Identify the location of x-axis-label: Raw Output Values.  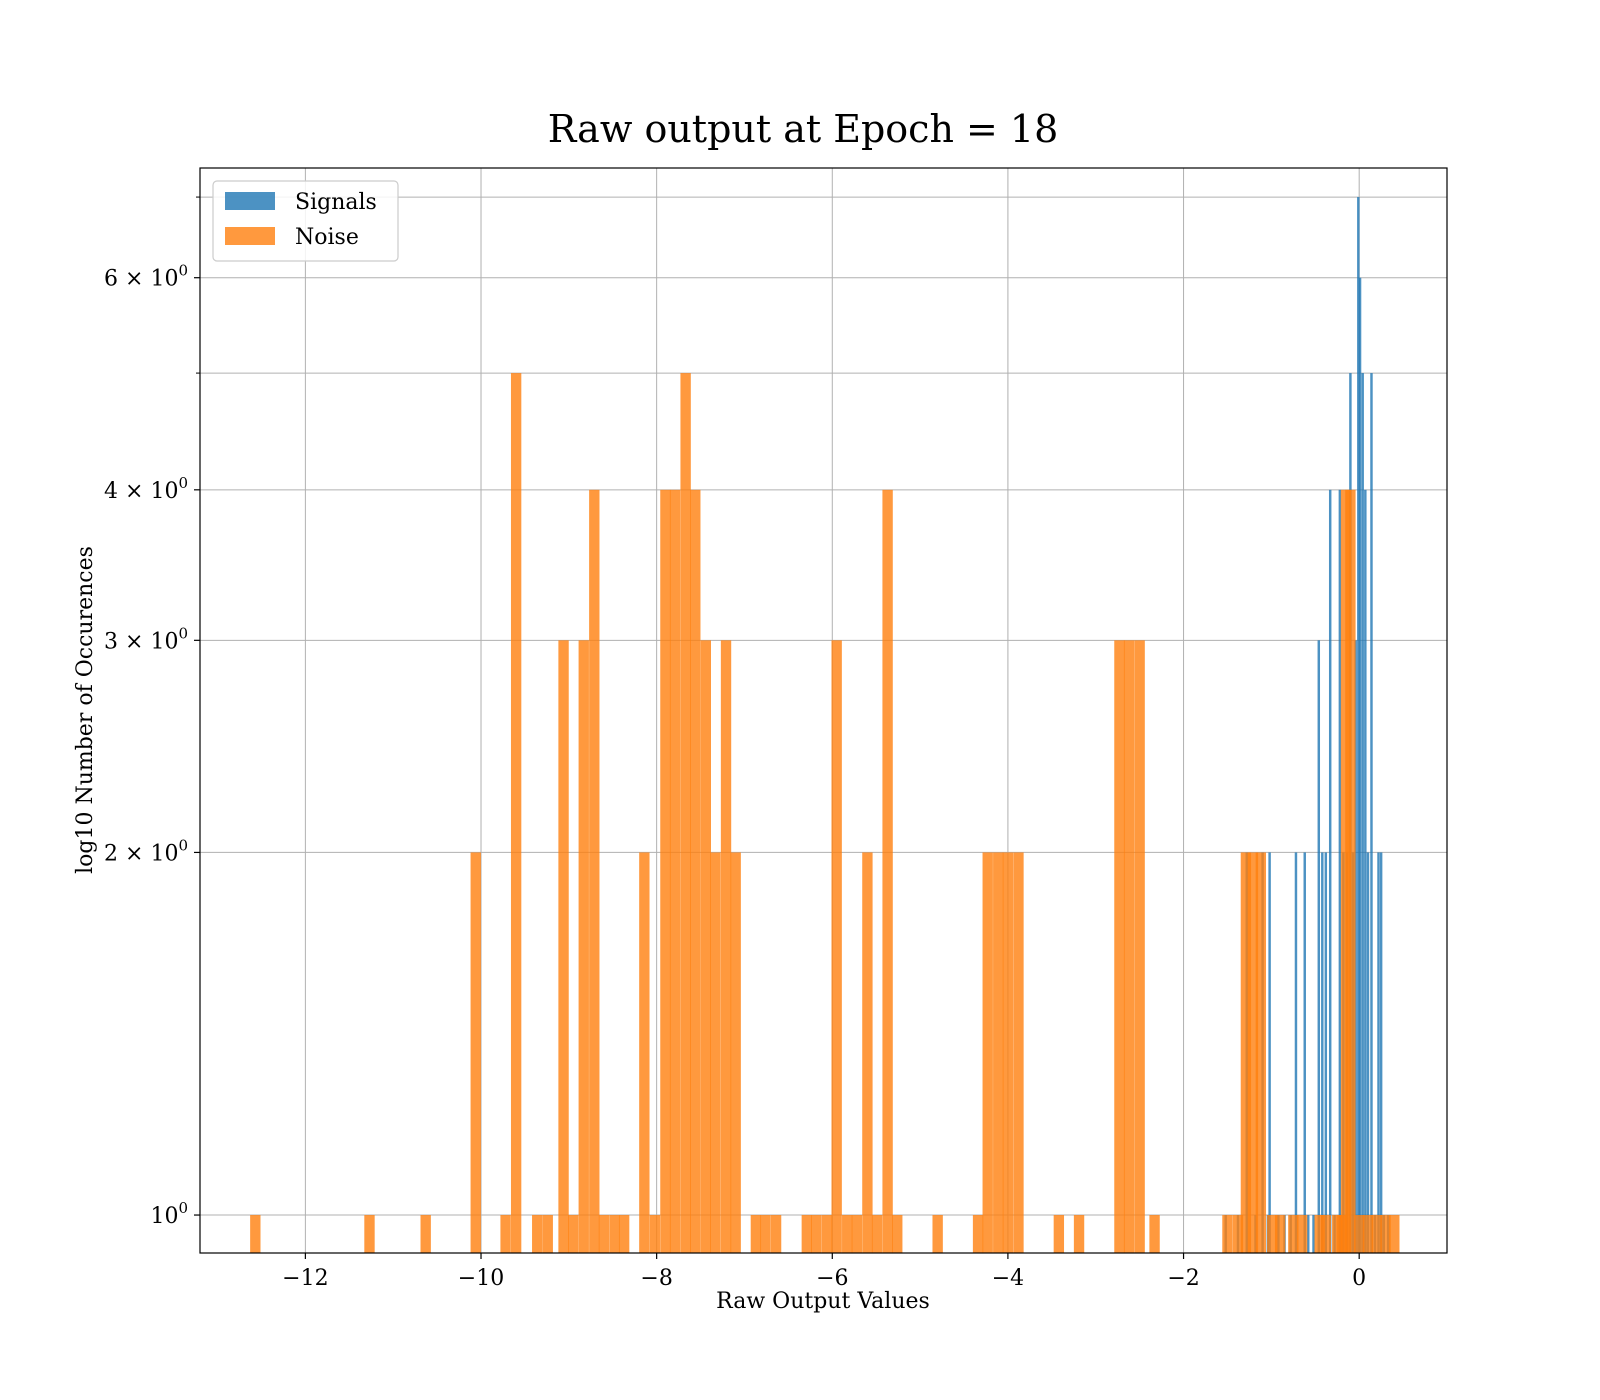
(823, 1301).